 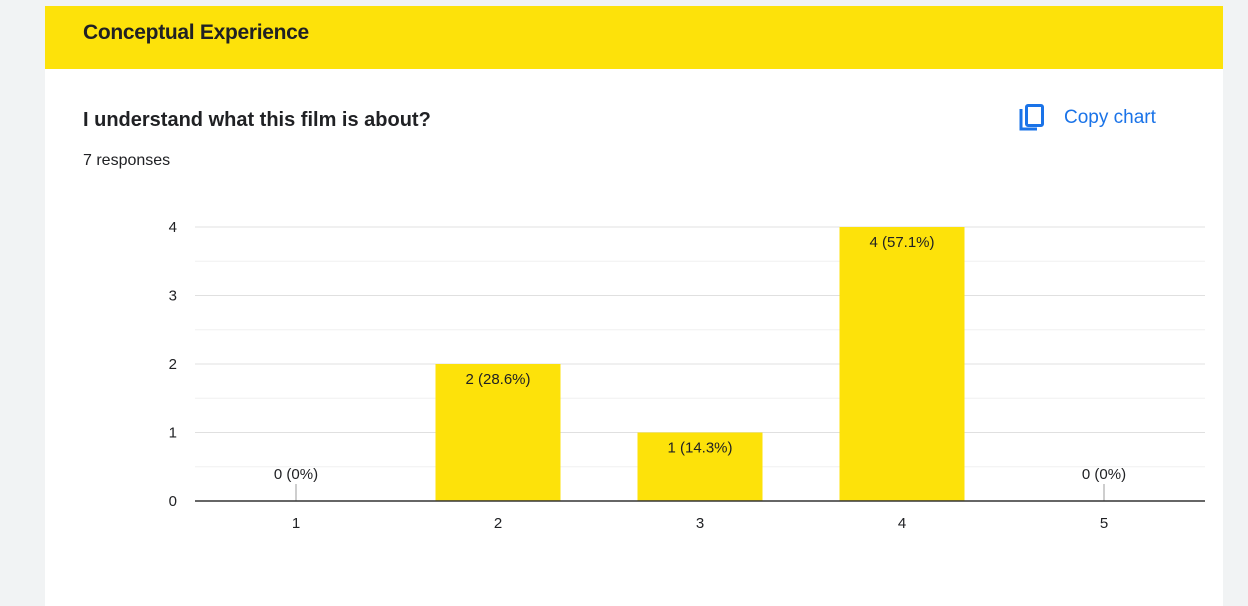 What do you see at coordinates (902, 523) in the screenshot?
I see `x-tick-label: 4` at bounding box center [902, 523].